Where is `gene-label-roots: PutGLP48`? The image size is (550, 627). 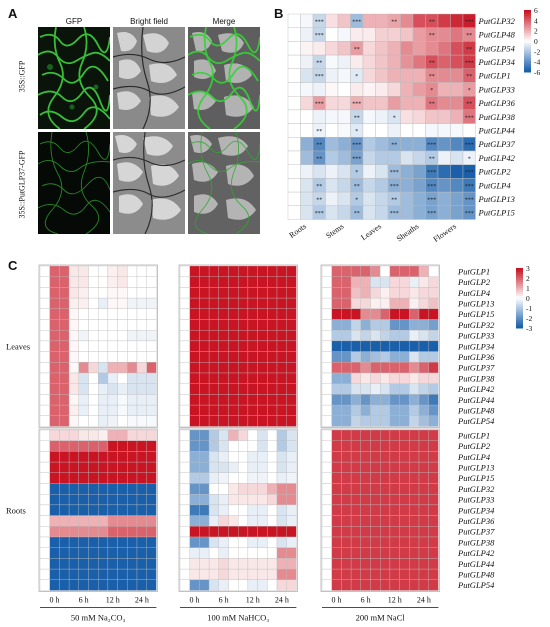
gene-label-roots: PutGLP48 is located at coordinates (476, 574).